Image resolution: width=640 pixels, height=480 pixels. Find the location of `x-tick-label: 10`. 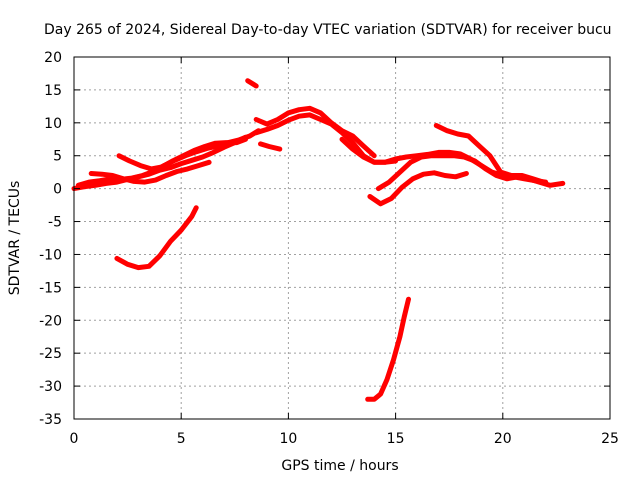

x-tick-label: 10 is located at coordinates (288, 439).